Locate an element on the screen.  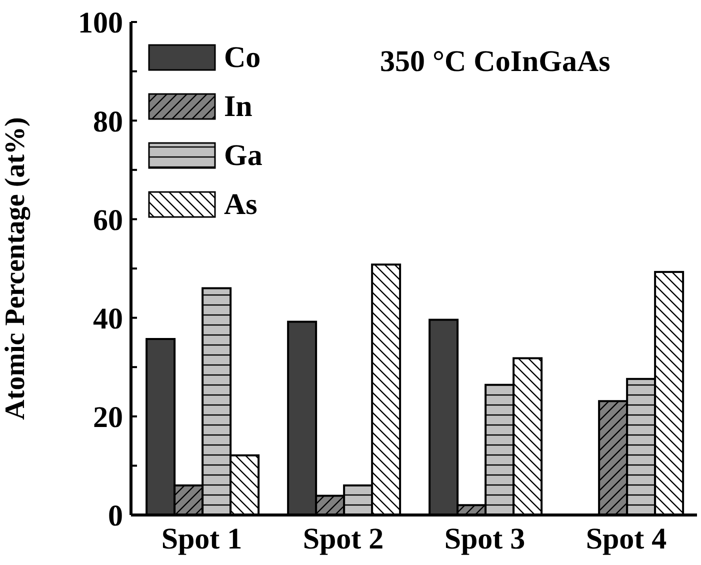
y-tick-label: 80 is located at coordinates (108, 121).